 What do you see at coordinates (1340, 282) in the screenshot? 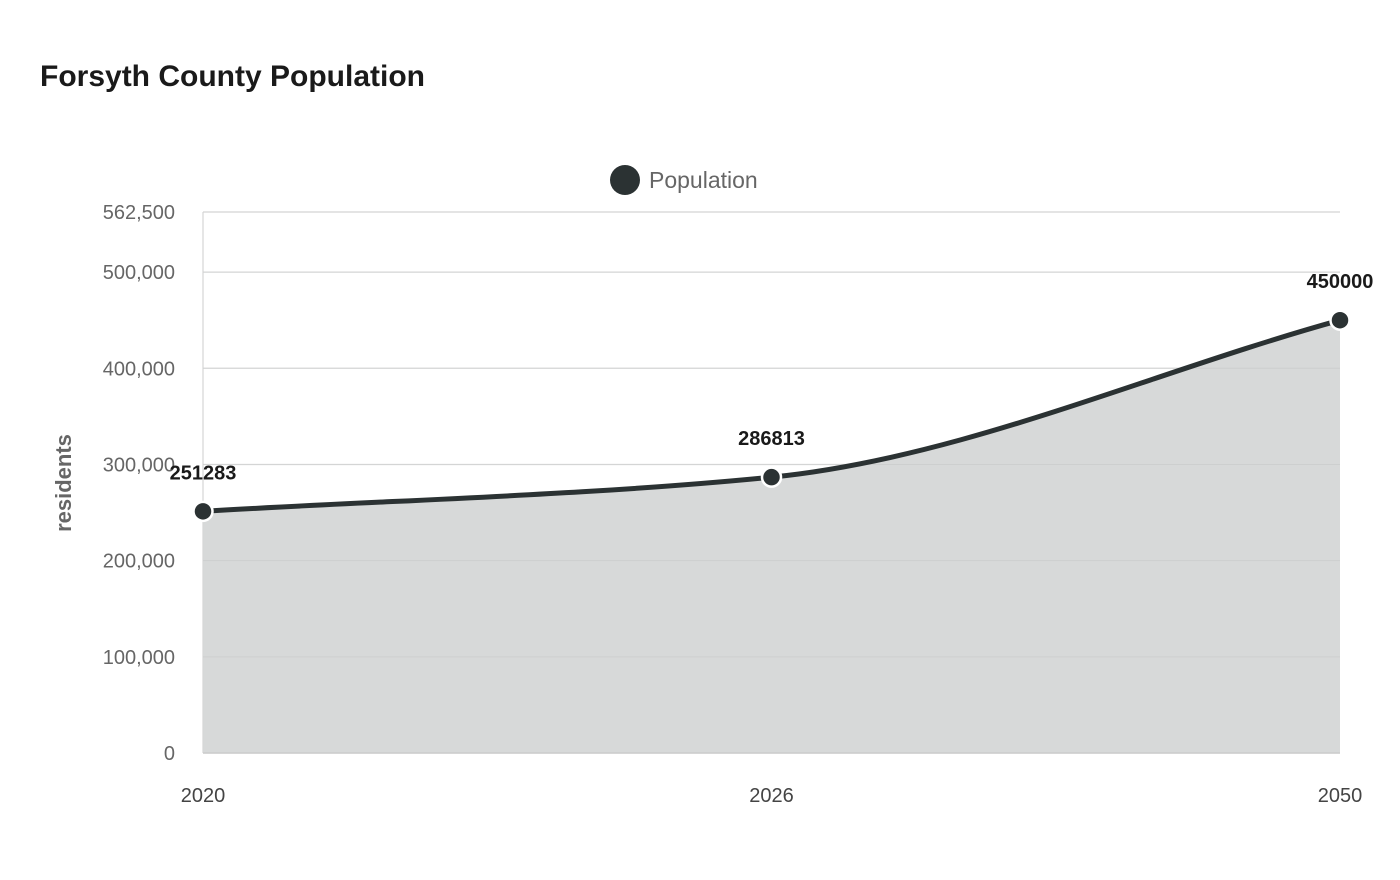
I see `data-label: 450000` at bounding box center [1340, 282].